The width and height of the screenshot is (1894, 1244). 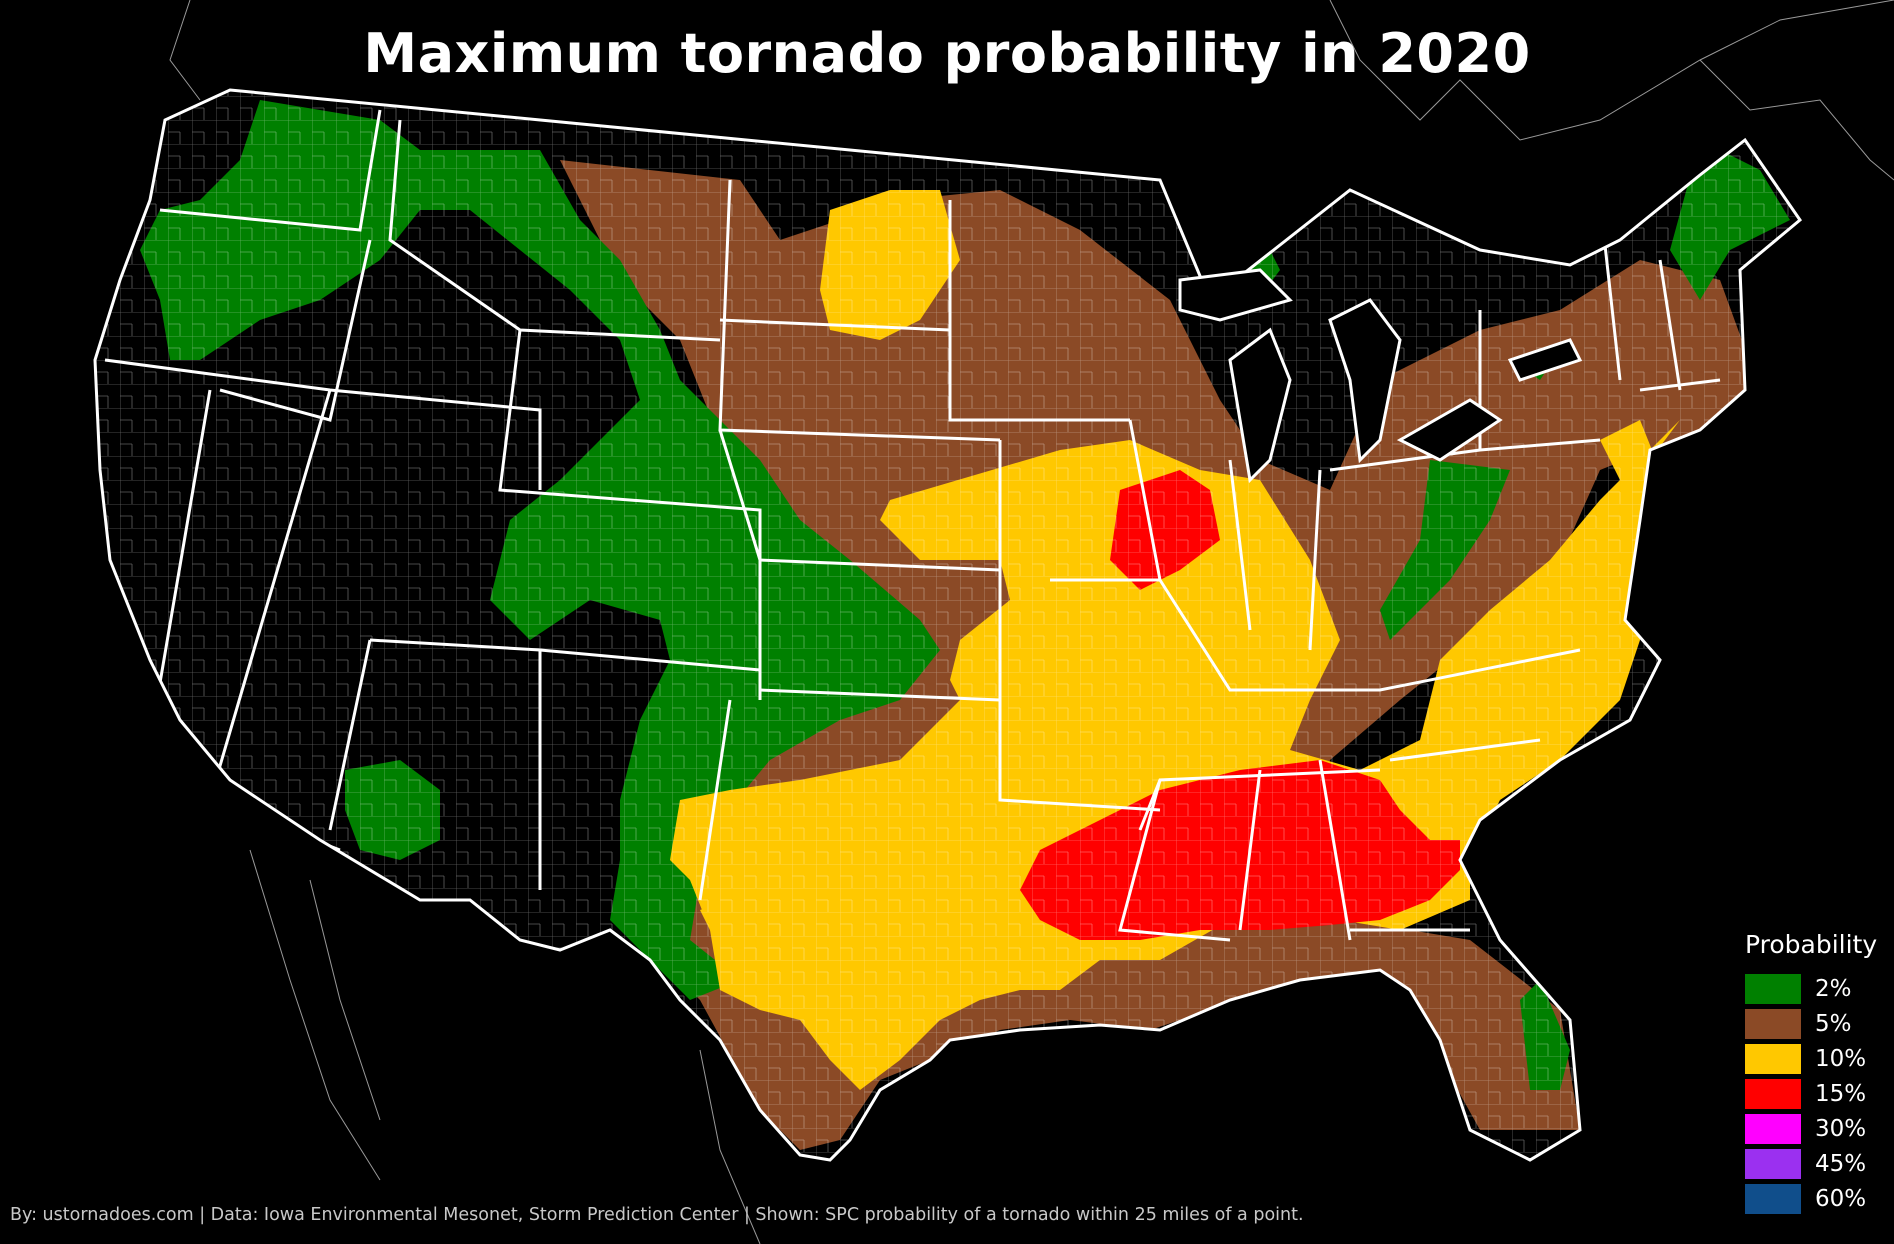 What do you see at coordinates (1810, 1128) in the screenshot?
I see `legend-item-30pct: 30%` at bounding box center [1810, 1128].